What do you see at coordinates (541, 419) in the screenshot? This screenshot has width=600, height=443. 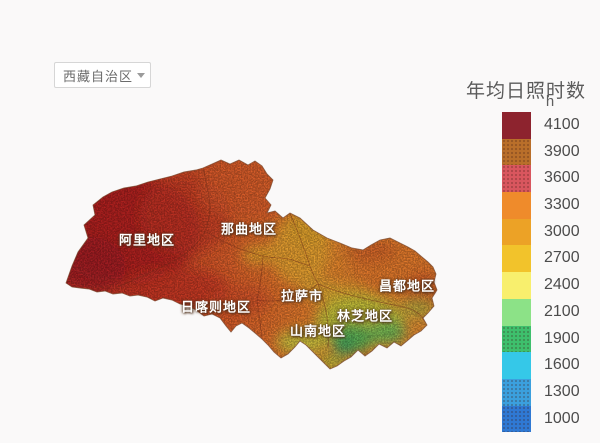 I see `legend-item: 1000` at bounding box center [541, 419].